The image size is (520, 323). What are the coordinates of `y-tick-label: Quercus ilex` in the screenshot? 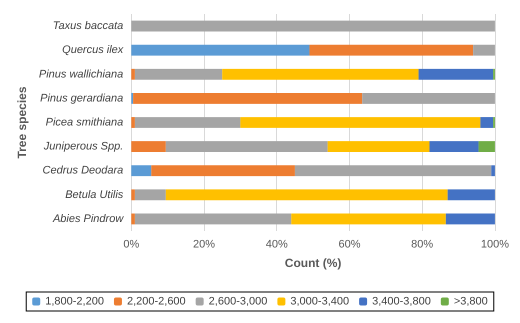 It's located at (93, 50).